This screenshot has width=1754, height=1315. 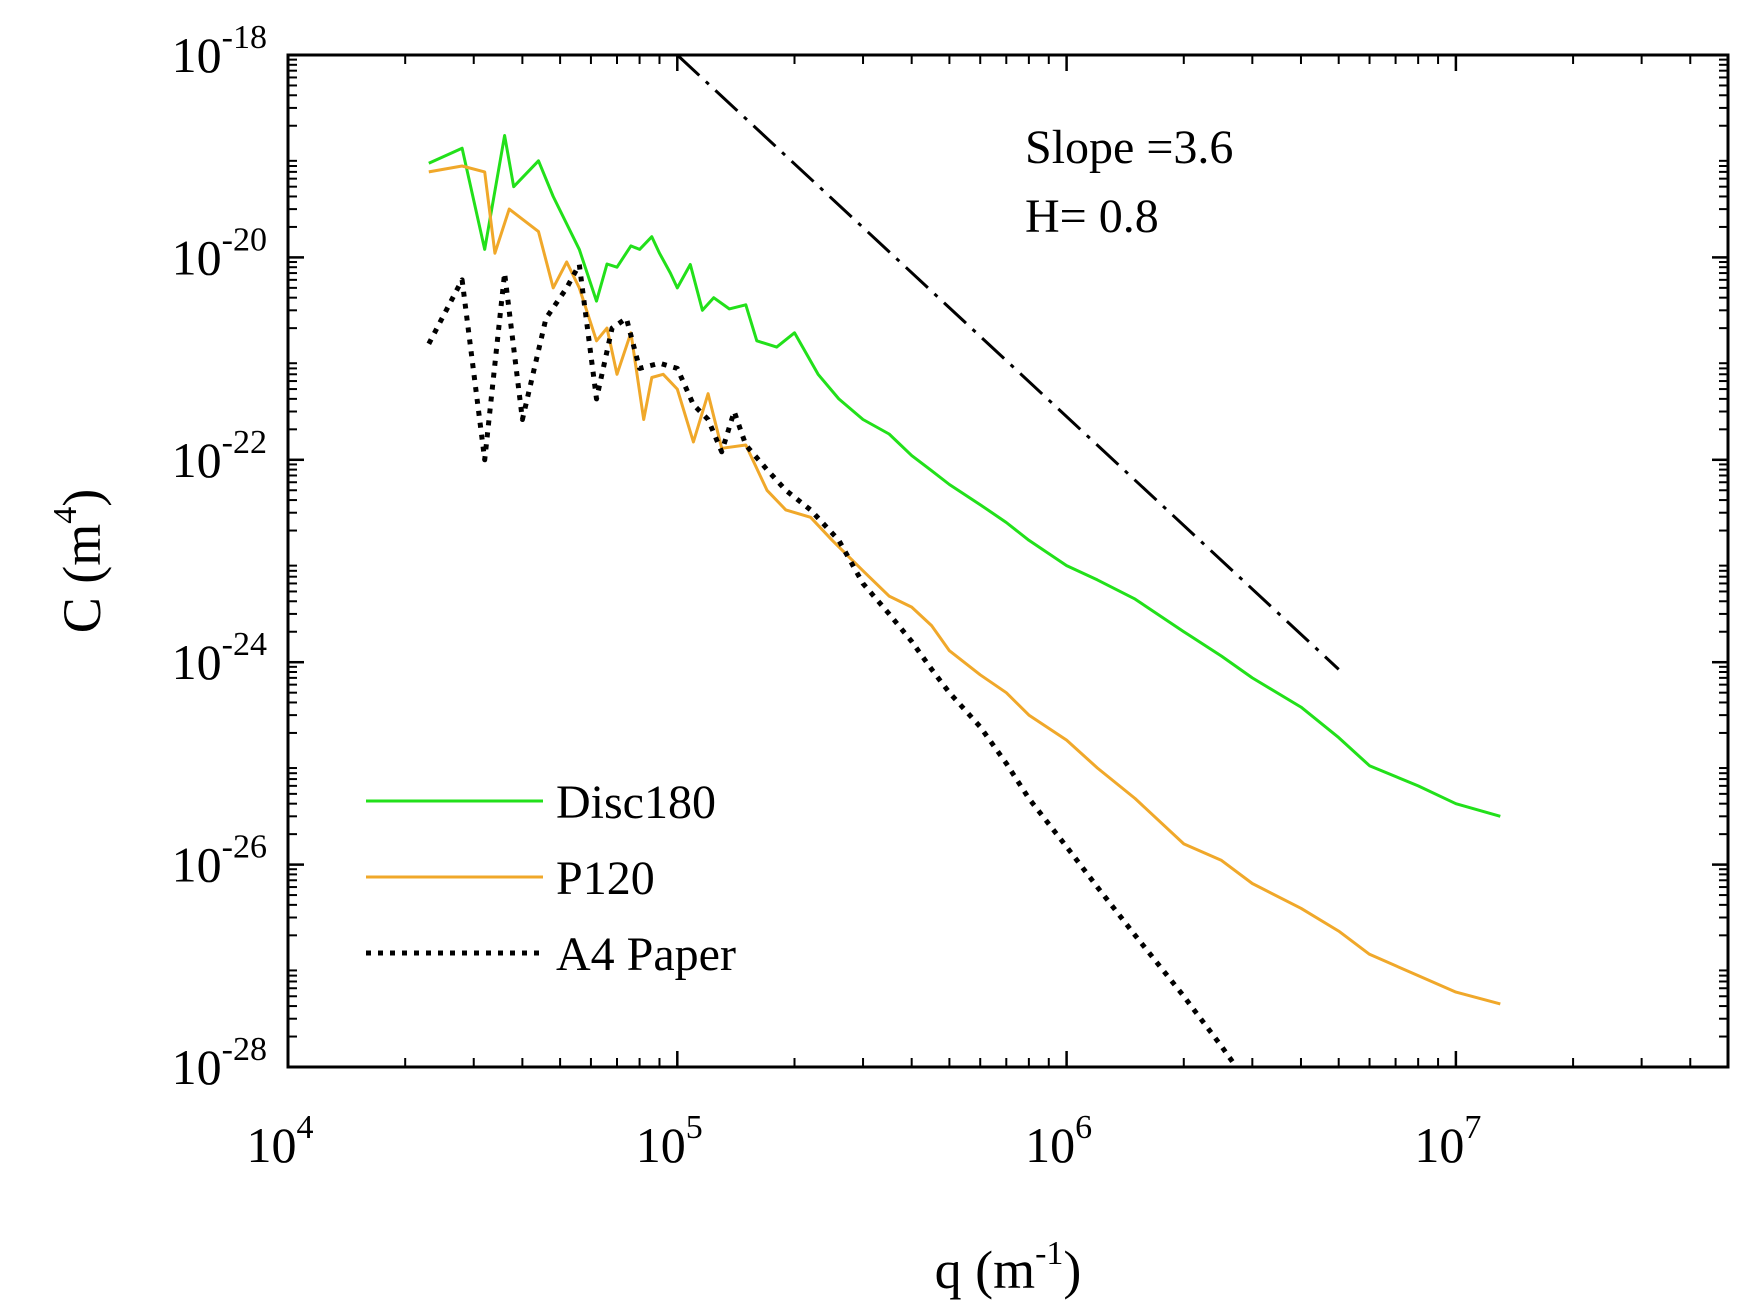 What do you see at coordinates (219, 861) in the screenshot?
I see `y-tick-label: 10-26` at bounding box center [219, 861].